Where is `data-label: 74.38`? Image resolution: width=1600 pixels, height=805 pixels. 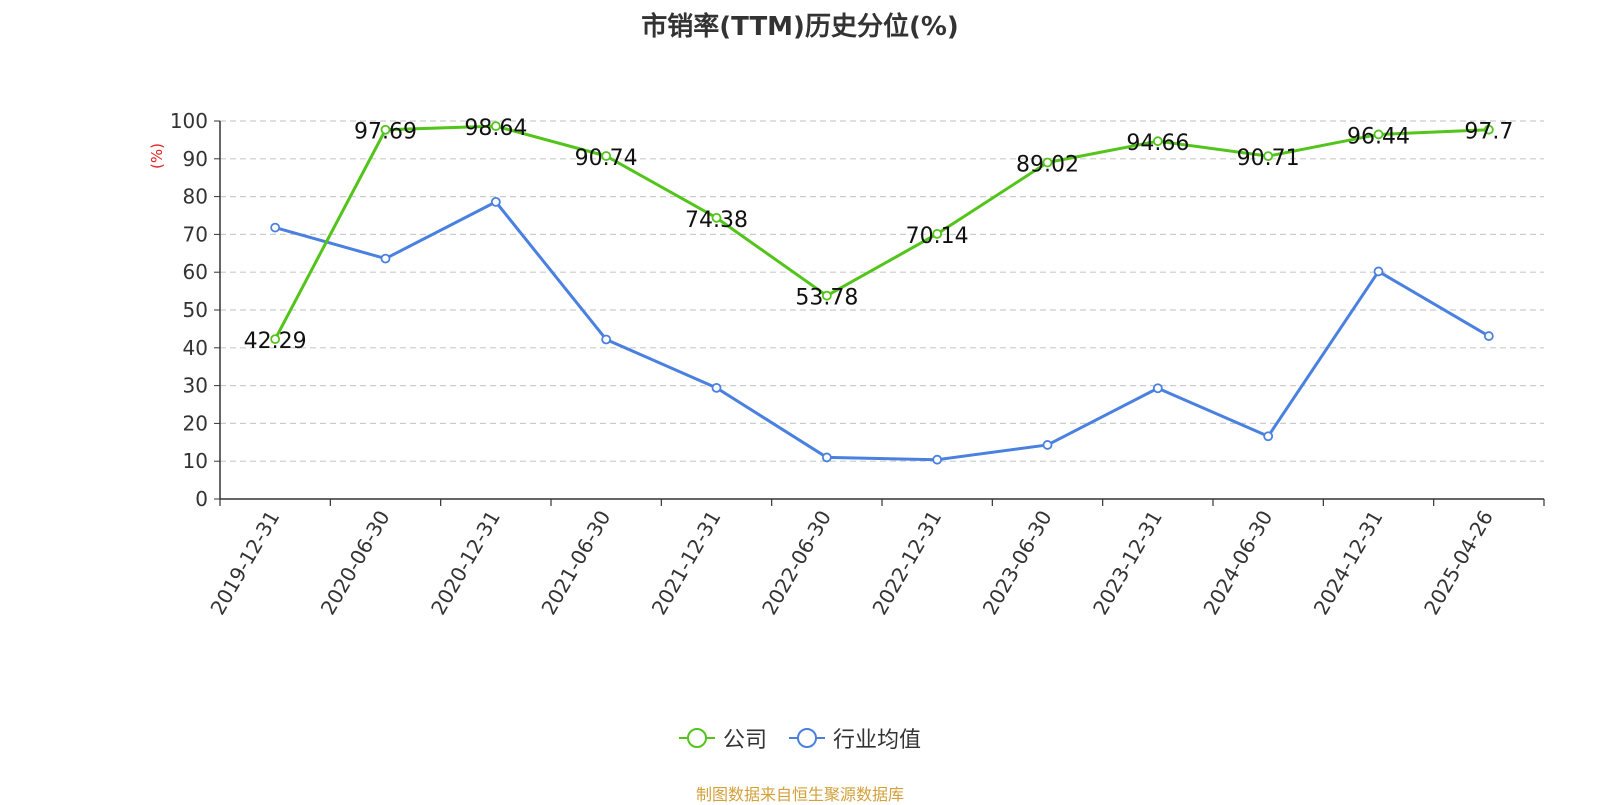
data-label: 74.38 is located at coordinates (716, 220).